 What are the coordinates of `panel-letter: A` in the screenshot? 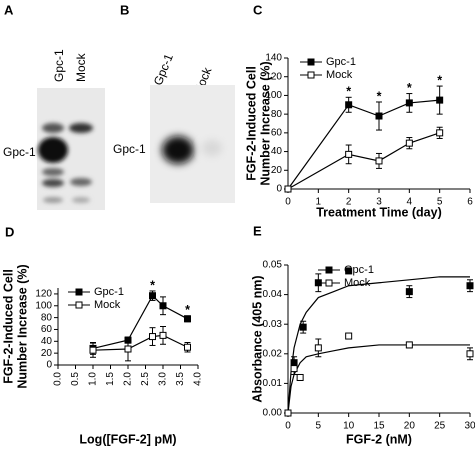 It's located at (9, 9).